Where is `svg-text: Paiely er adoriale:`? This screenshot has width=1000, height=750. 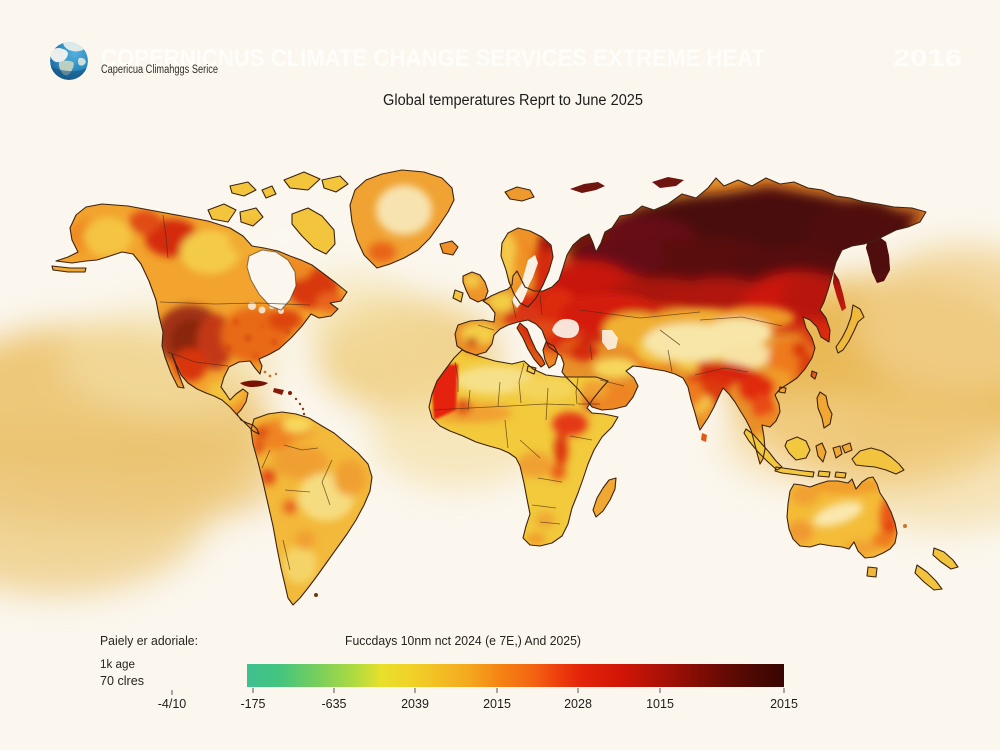 svg-text: Paiely er adoriale: is located at coordinates (149, 641).